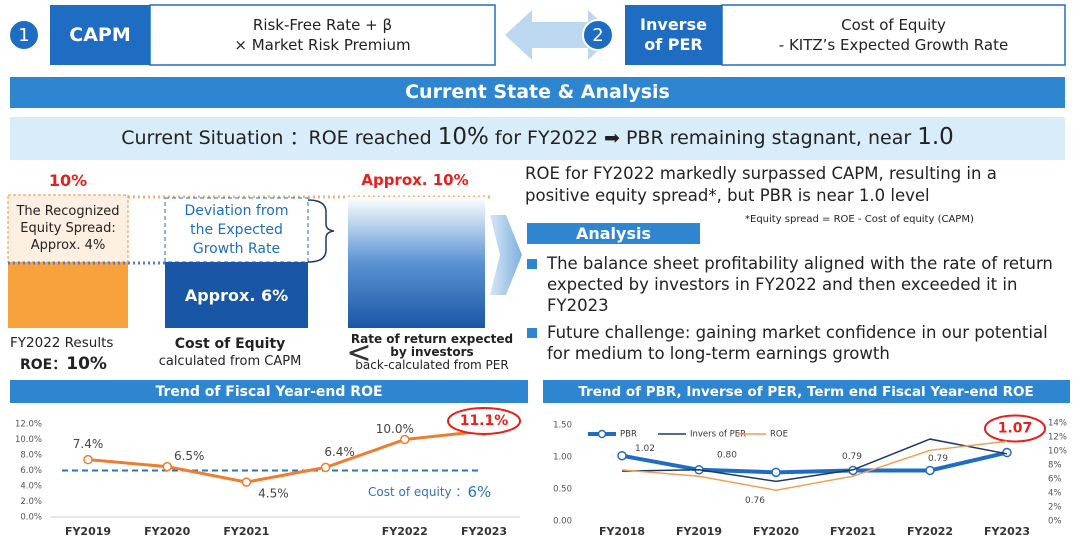 This screenshot has width=1075, height=545. I want to click on x-tick-label: FY2019, so click(88, 531).